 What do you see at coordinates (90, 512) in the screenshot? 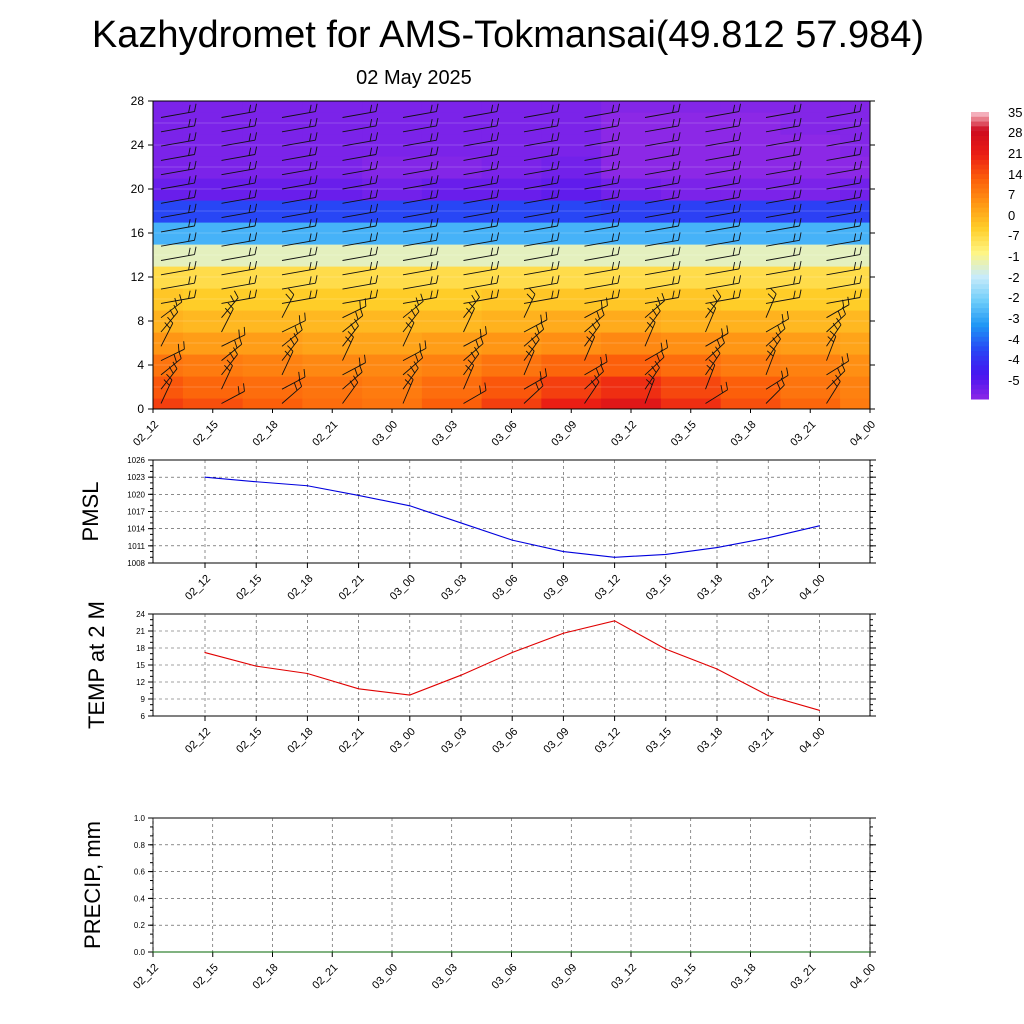
I see `pmsl-ylabel: PMSL` at bounding box center [90, 512].